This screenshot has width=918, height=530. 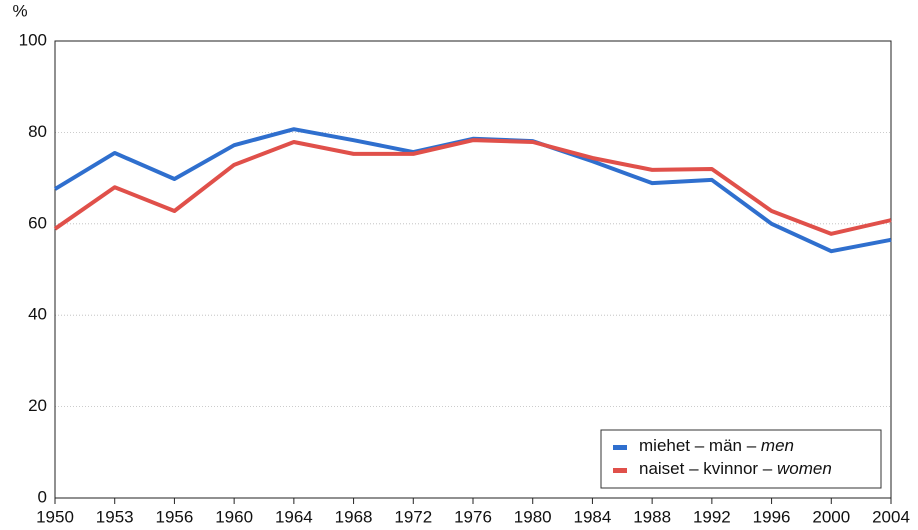 I want to click on x-tick-label: 1980, so click(x=533, y=516).